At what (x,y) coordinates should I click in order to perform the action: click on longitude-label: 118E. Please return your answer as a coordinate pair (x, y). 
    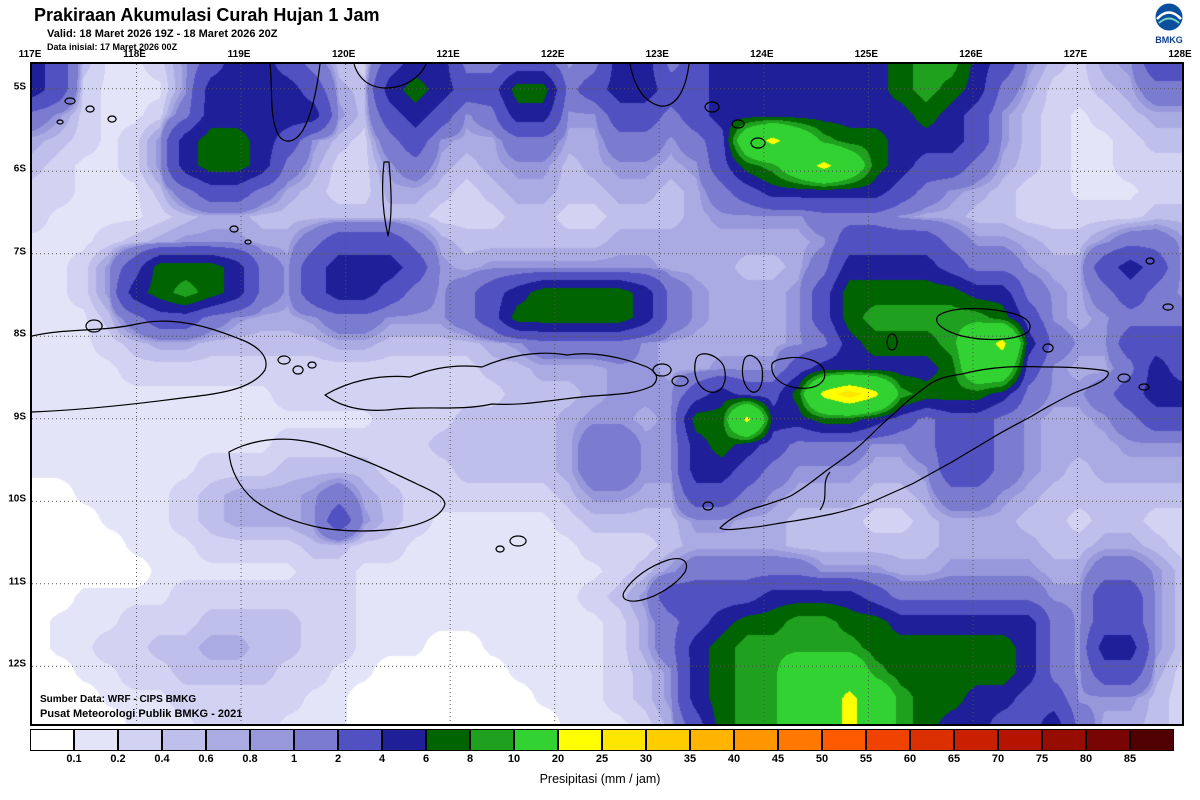
    Looking at the image, I should click on (134, 54).